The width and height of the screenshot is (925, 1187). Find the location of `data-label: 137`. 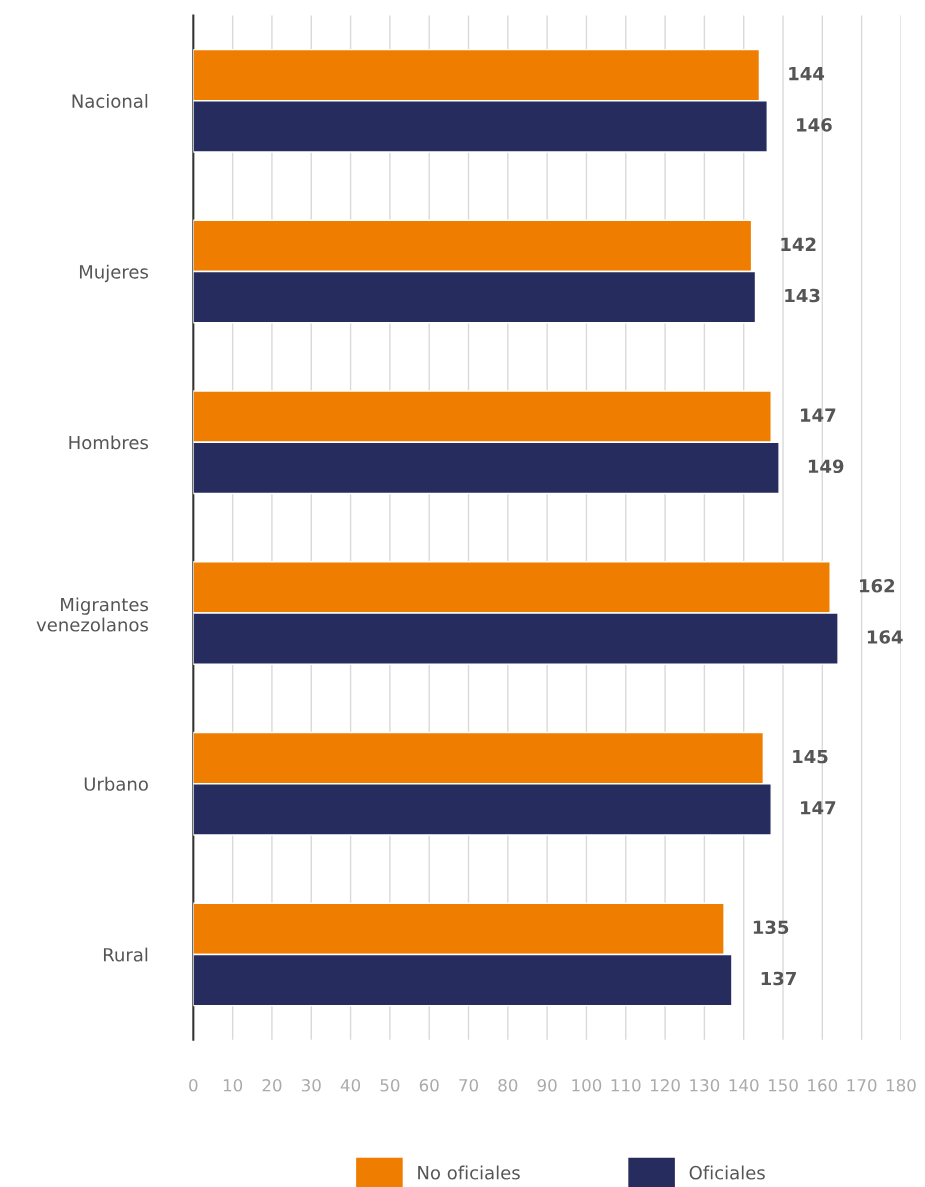

data-label: 137 is located at coordinates (778, 978).